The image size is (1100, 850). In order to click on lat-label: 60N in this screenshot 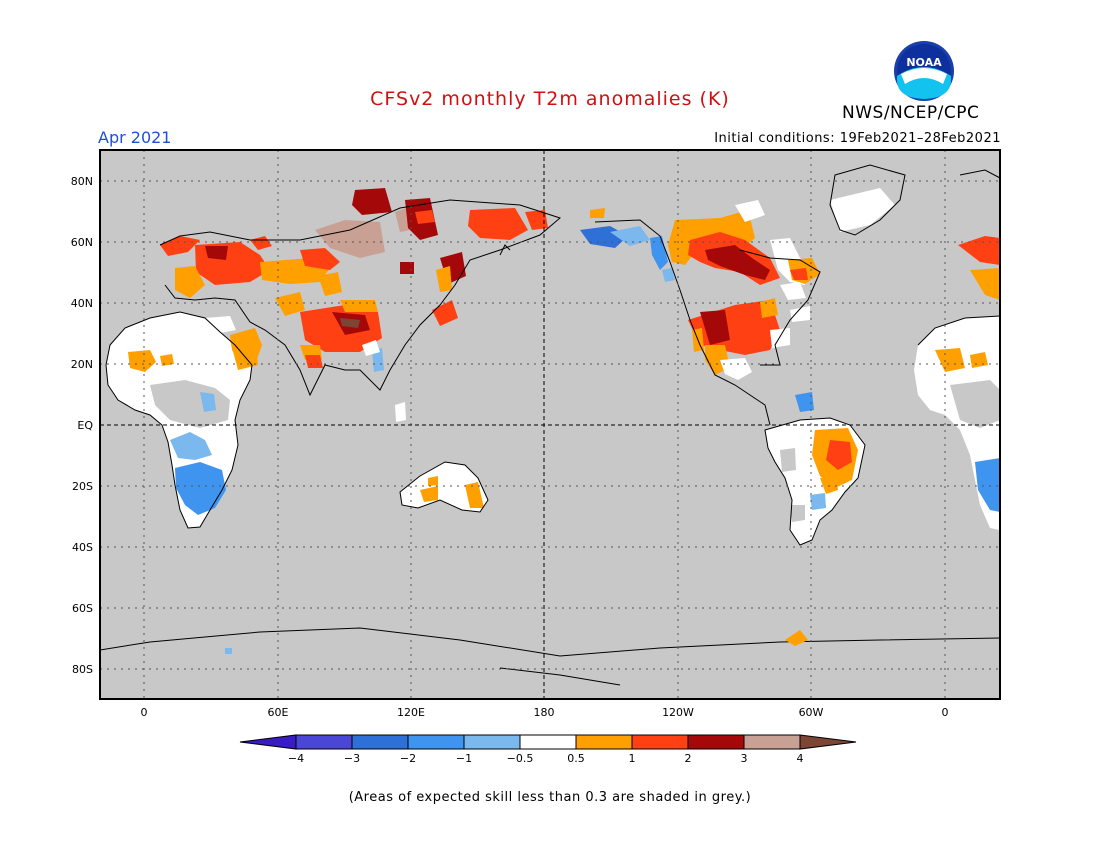, I will do `click(82, 242)`.